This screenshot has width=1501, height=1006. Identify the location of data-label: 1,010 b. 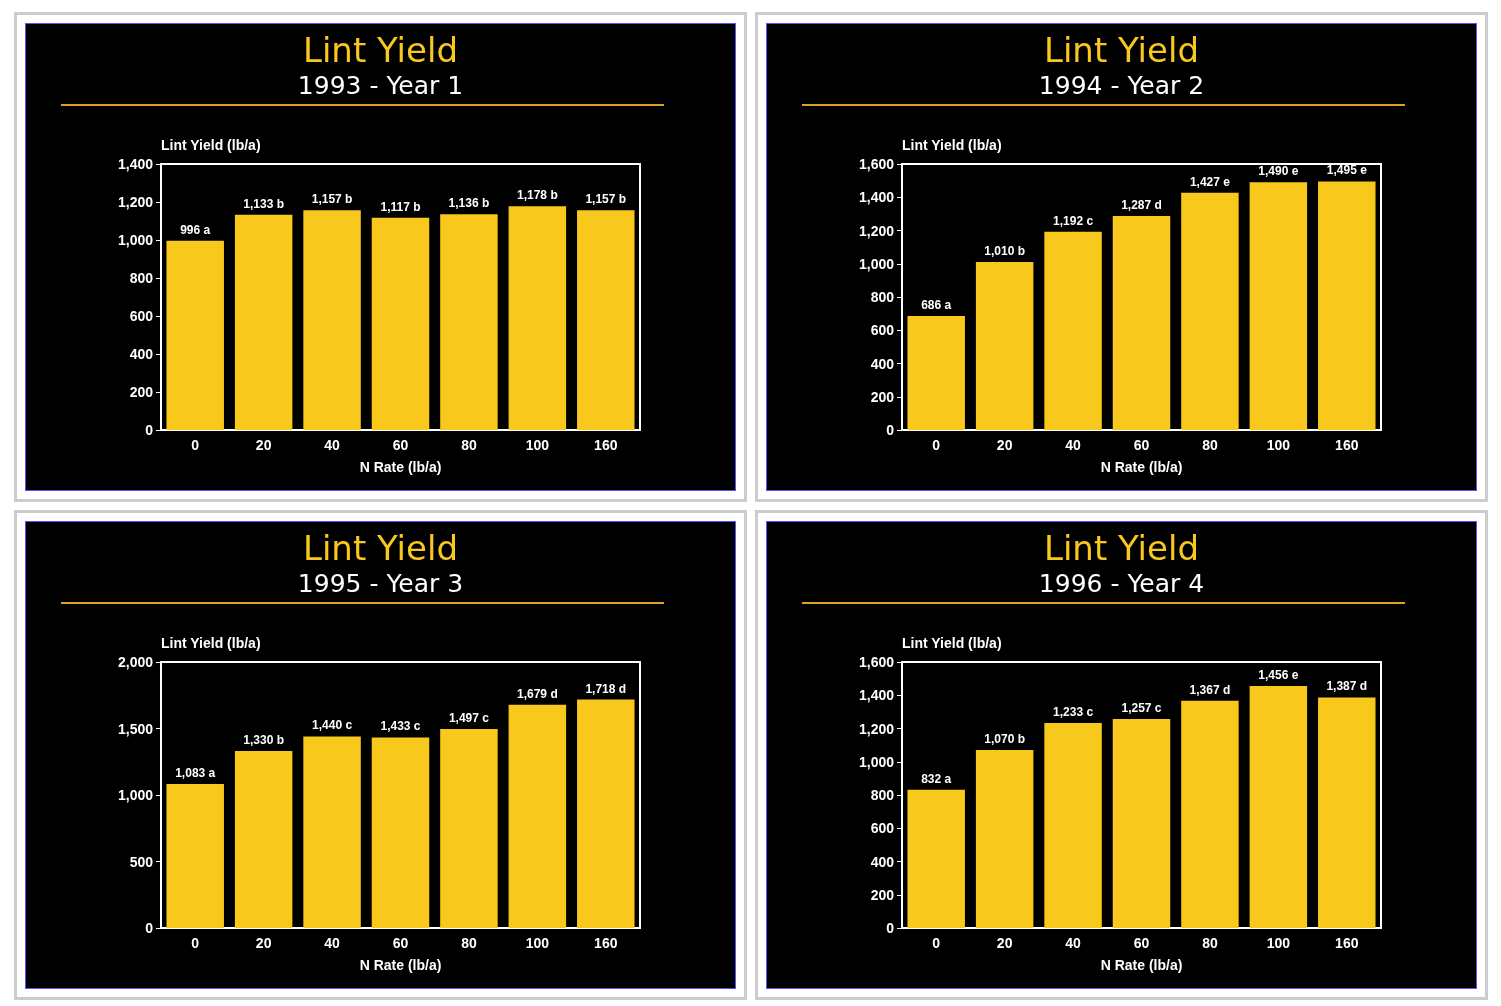
(1004, 251).